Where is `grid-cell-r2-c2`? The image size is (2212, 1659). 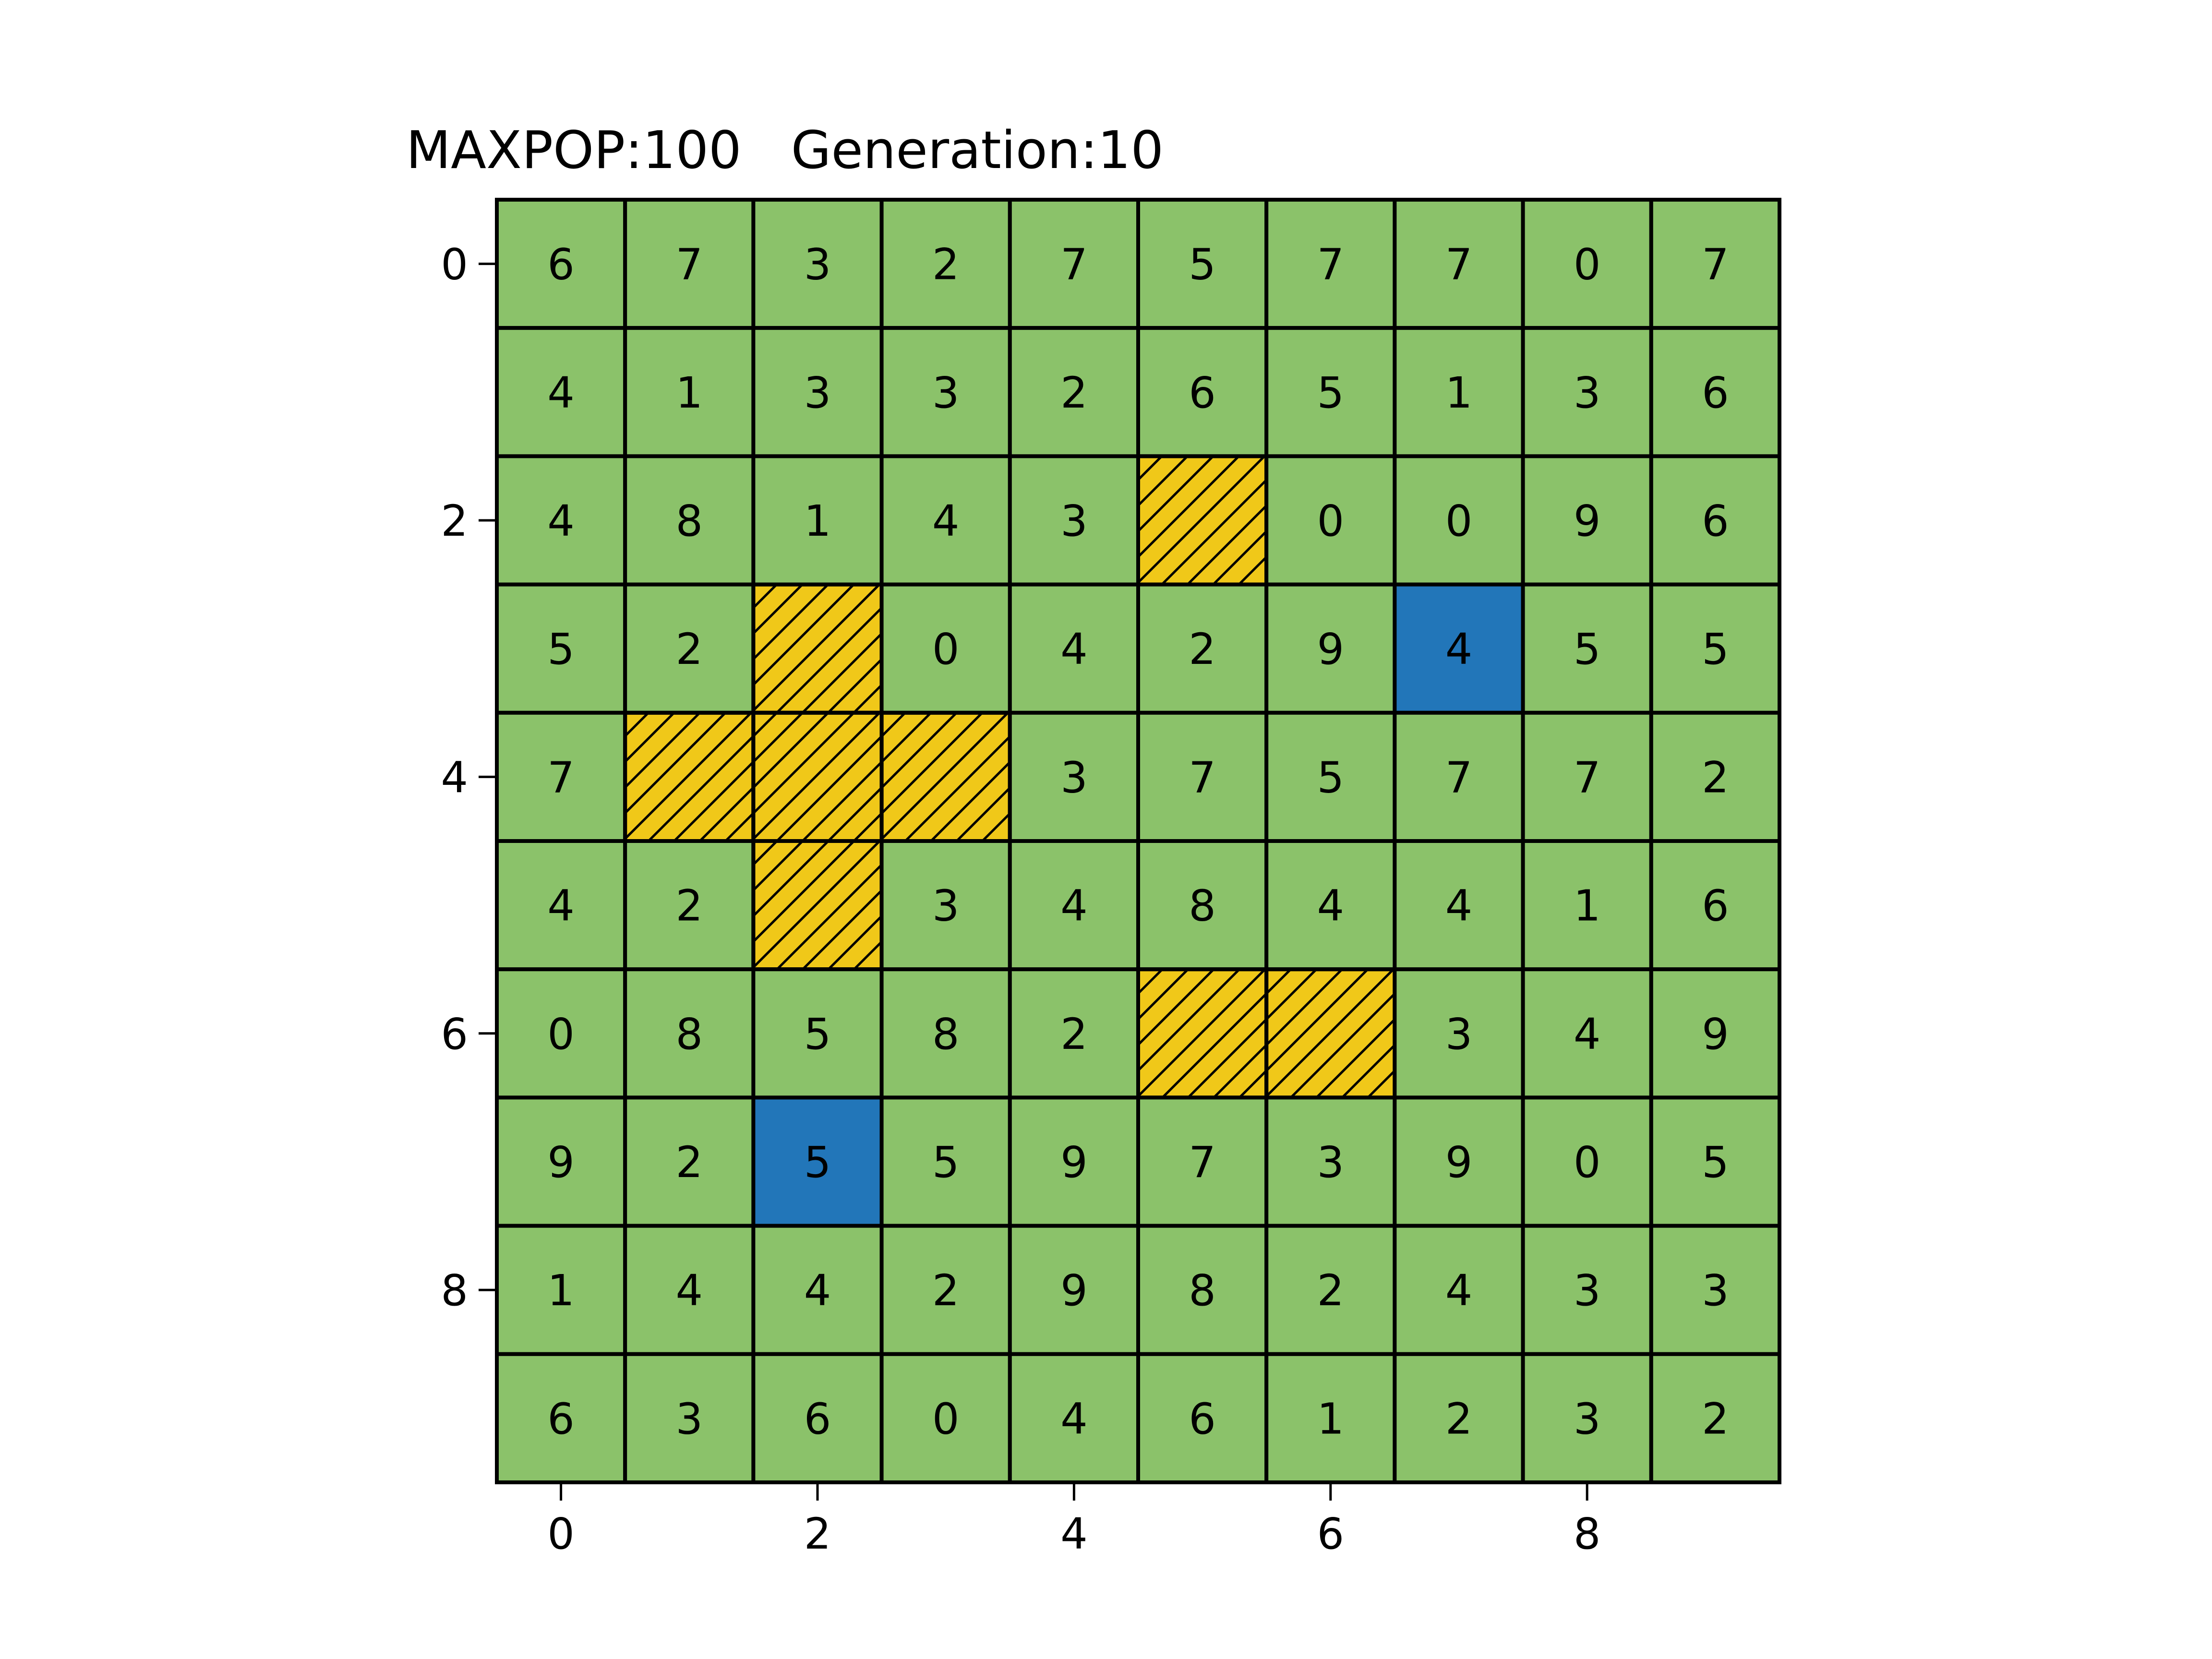 grid-cell-r2-c2 is located at coordinates (817, 520).